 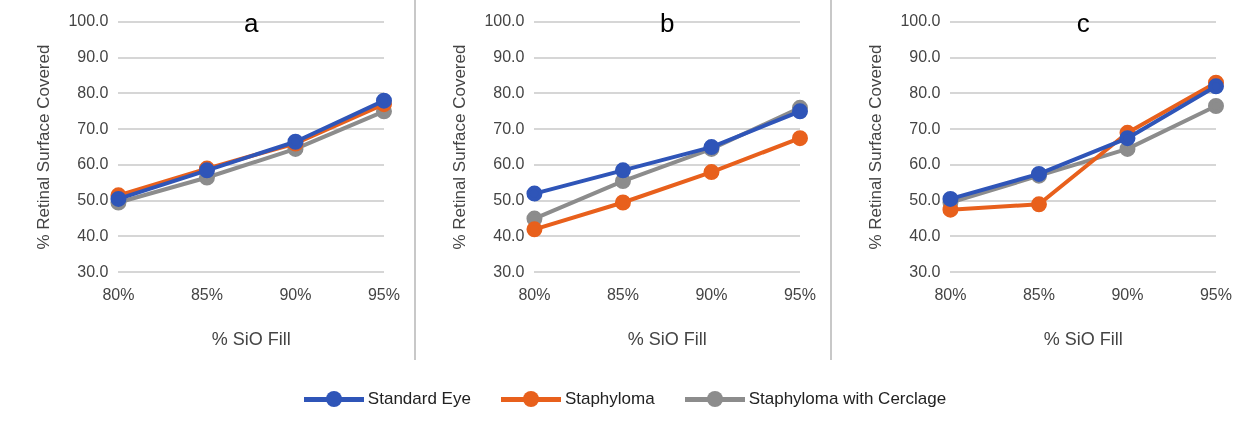 What do you see at coordinates (251, 23) in the screenshot?
I see `chart-title: a` at bounding box center [251, 23].